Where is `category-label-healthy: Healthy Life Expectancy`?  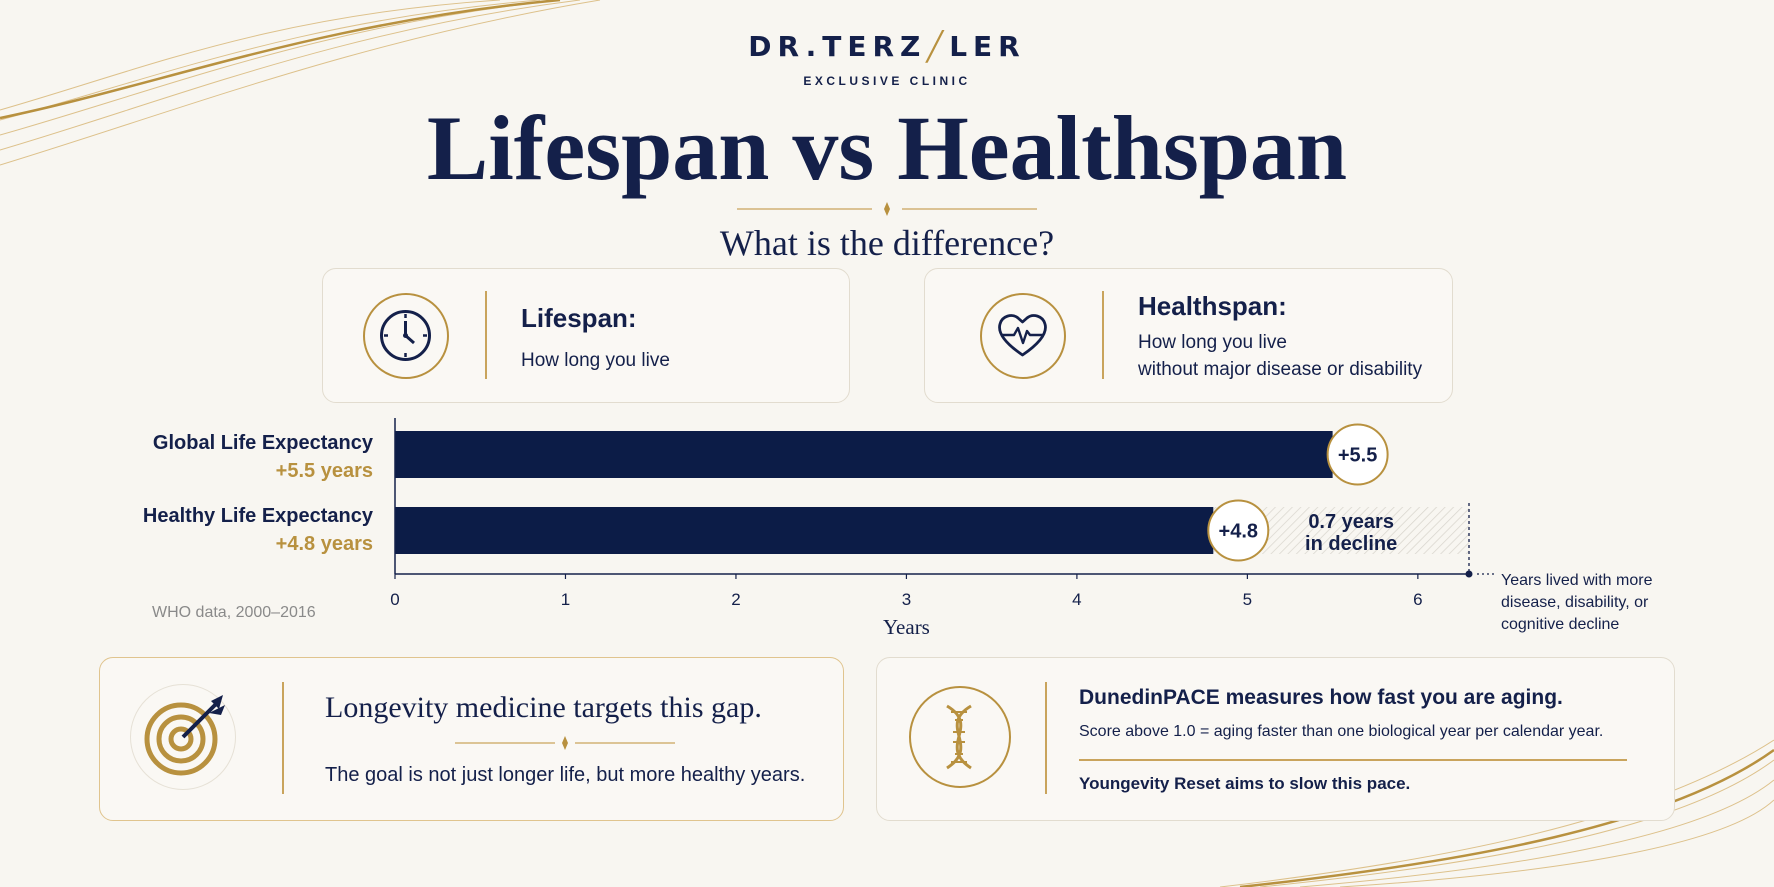
category-label-healthy: Healthy Life Expectancy is located at coordinates (257, 516).